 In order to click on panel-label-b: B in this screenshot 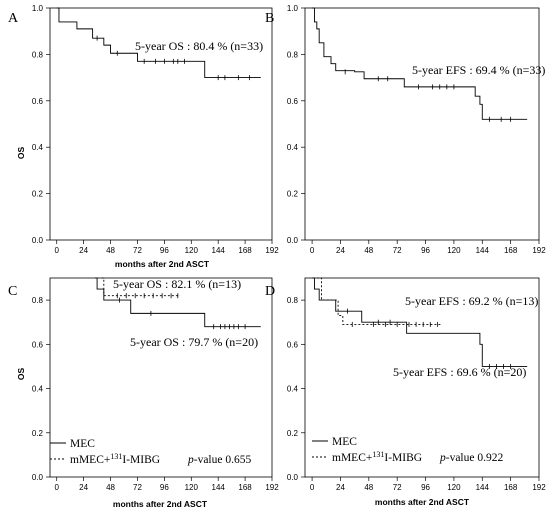, I will do `click(269, 18)`.